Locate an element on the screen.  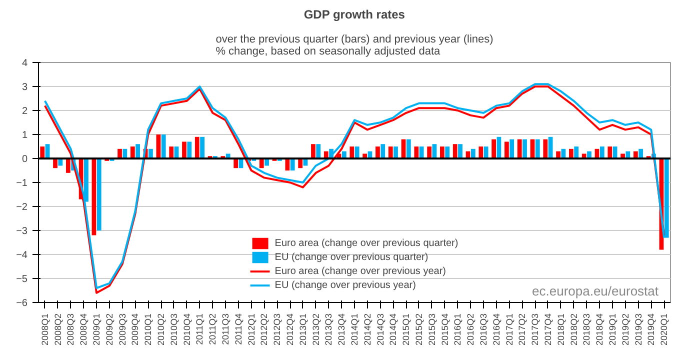
y-tick-label: −6 is located at coordinates (22, 303).